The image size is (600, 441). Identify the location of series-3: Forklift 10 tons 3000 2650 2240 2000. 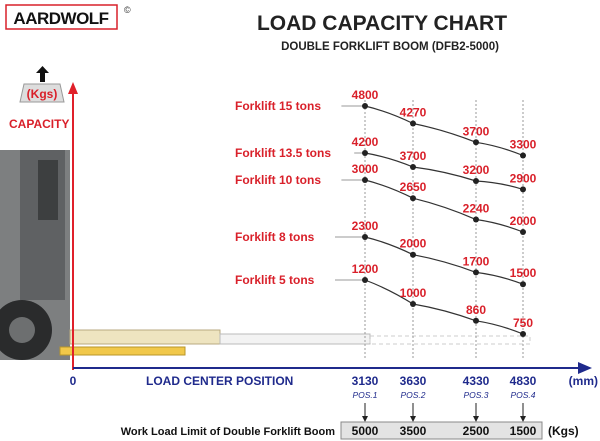
(386, 198).